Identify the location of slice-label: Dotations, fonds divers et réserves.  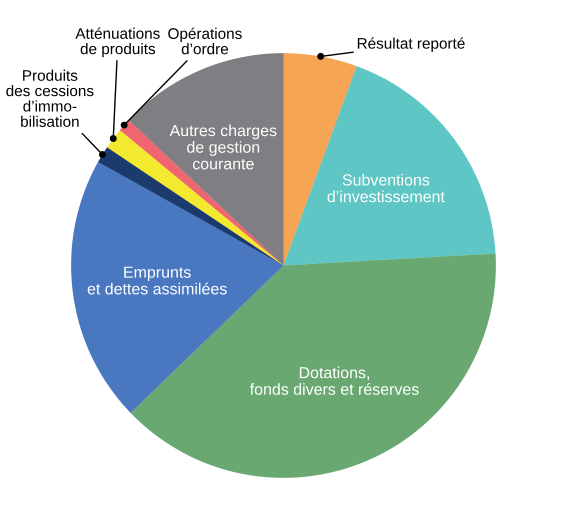
(334, 380).